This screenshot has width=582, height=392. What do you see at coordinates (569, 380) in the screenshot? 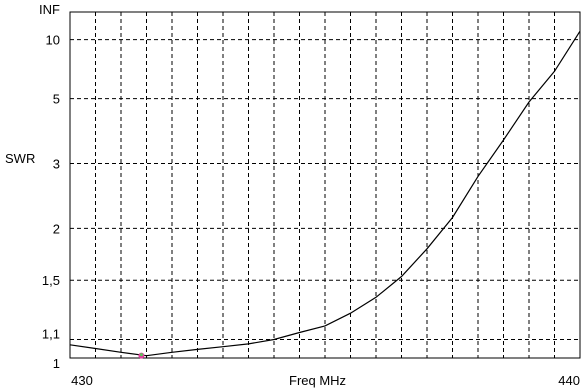
I see `x-tick-label: 440` at bounding box center [569, 380].